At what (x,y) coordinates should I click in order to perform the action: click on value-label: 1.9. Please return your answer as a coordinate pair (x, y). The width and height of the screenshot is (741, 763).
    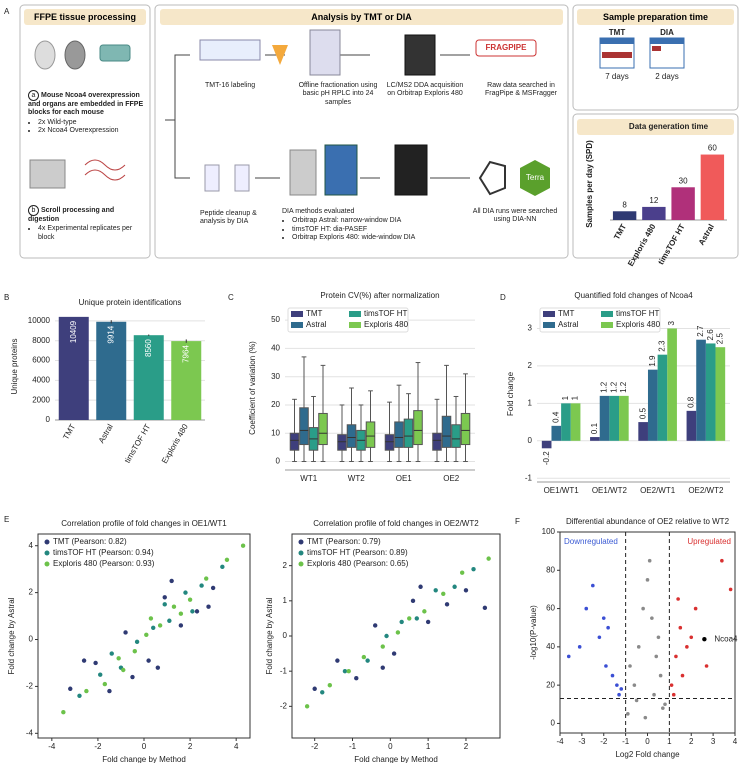
    Looking at the image, I should click on (652, 361).